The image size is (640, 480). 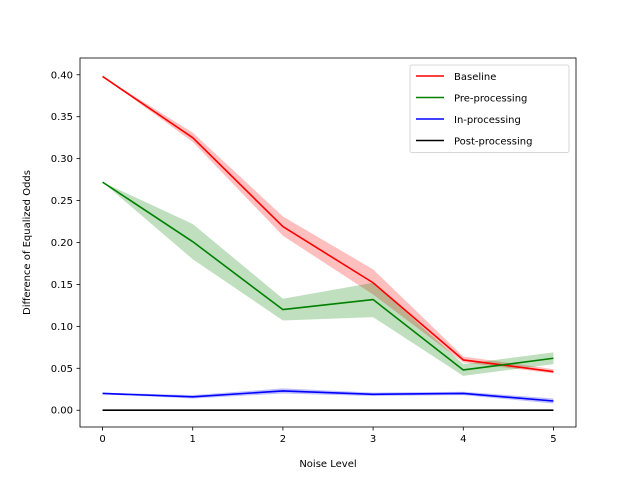 I want to click on in-processing-confidence-band, so click(x=328, y=396).